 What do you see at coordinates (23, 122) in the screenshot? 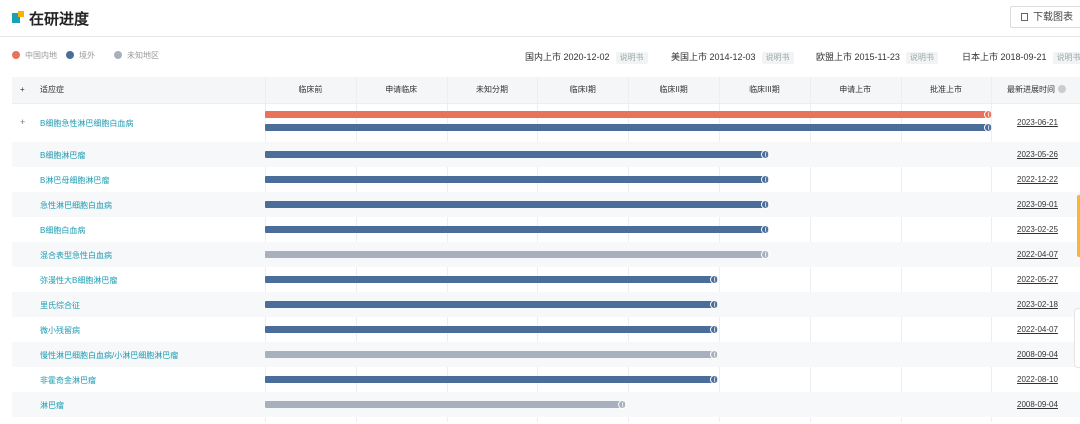
I see `expand-row-button: +` at bounding box center [23, 122].